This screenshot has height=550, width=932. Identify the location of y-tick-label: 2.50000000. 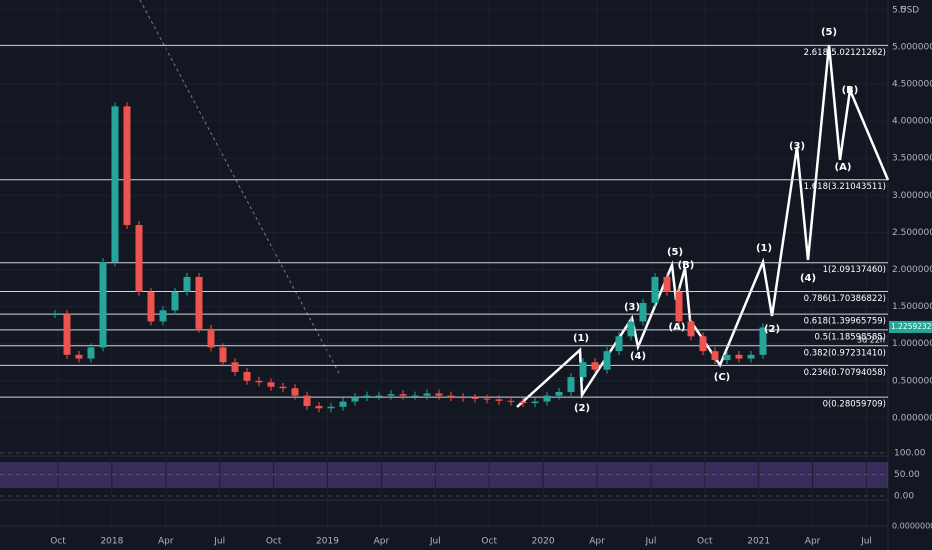
(912, 233).